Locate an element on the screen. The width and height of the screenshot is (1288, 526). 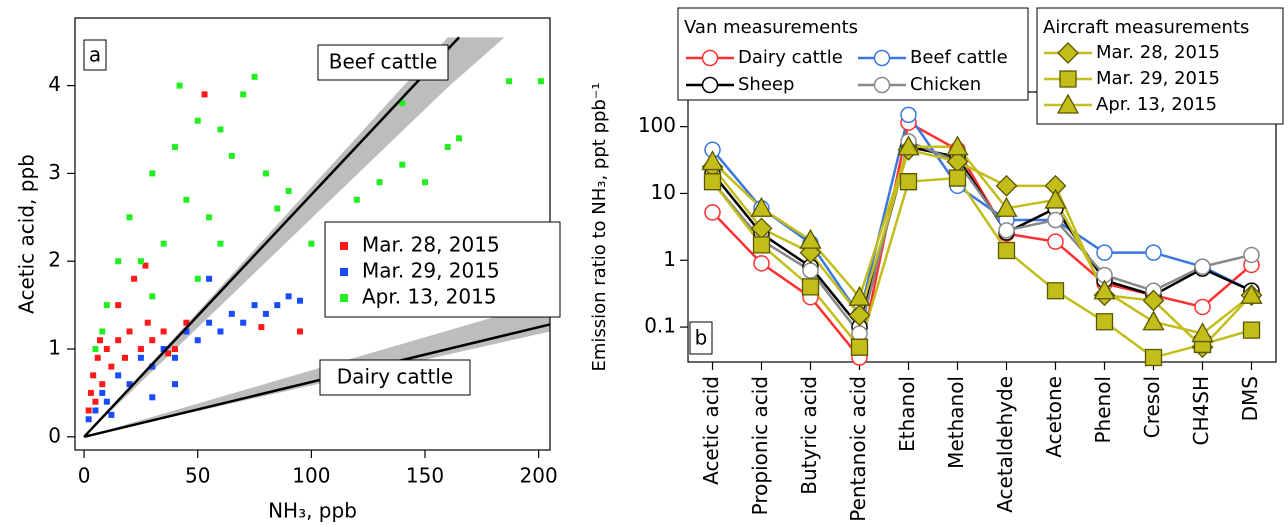
y-tick-label: 2 is located at coordinates (54, 260).